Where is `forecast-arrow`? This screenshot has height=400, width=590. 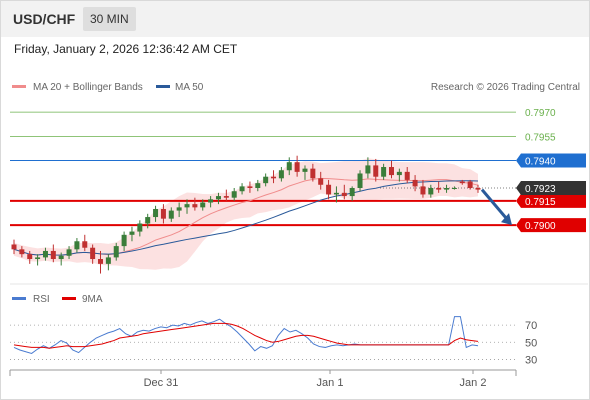 forecast-arrow is located at coordinates (496, 207).